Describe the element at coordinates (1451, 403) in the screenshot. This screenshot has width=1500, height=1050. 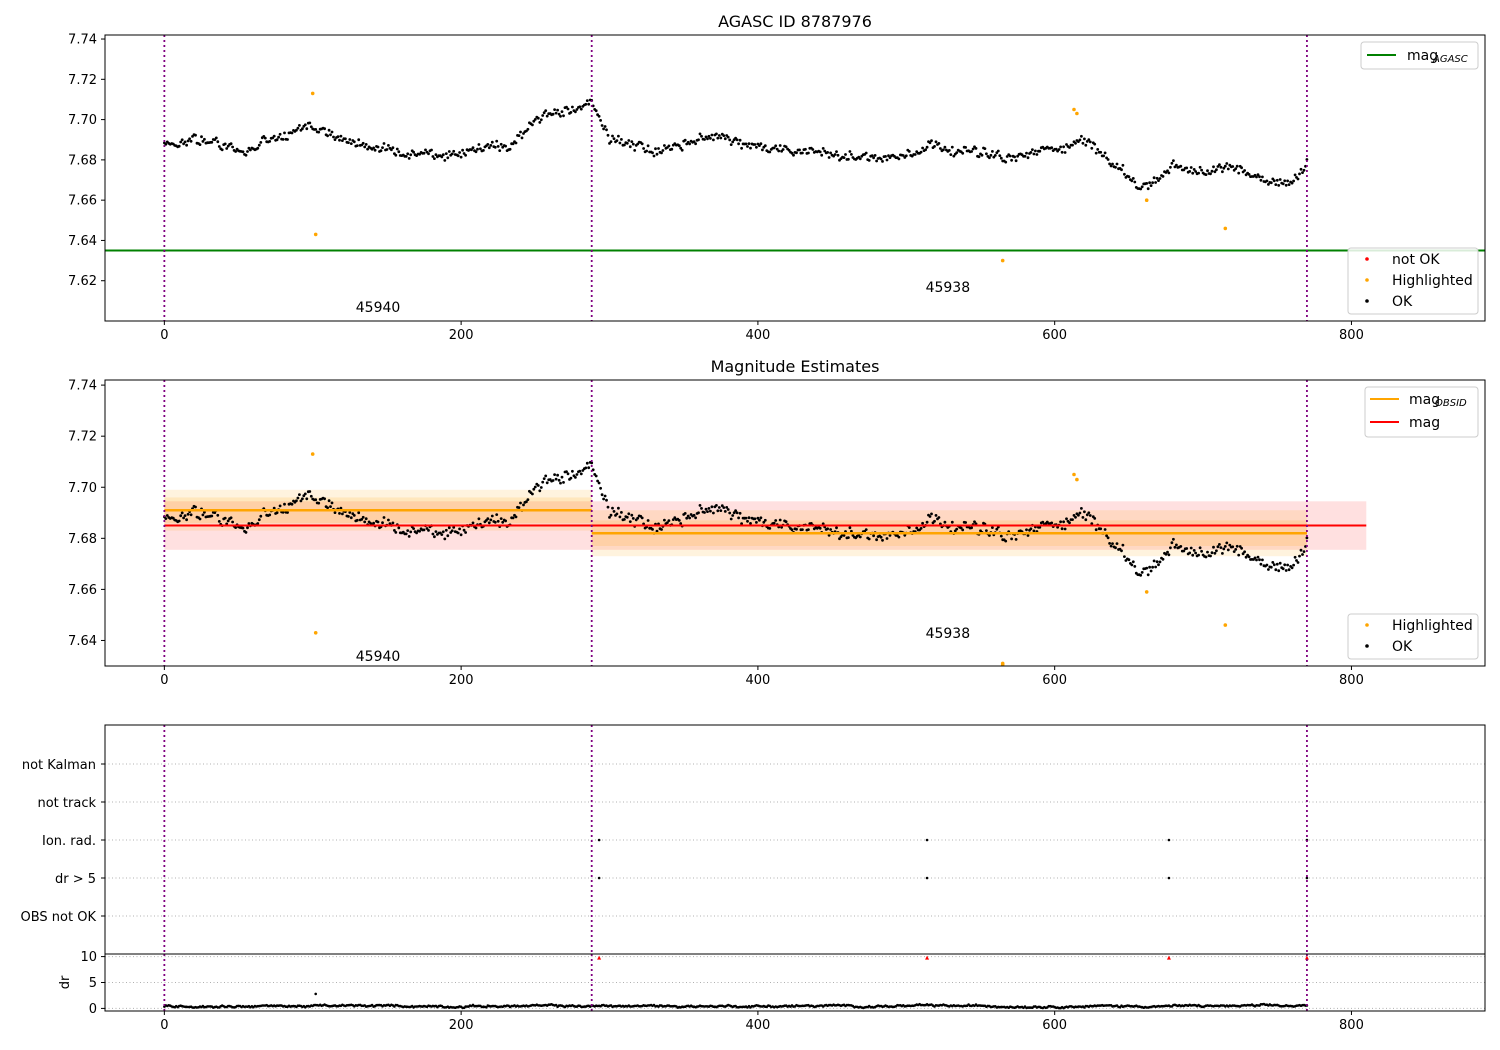
I see `legend-subscript: OBSID` at that location.